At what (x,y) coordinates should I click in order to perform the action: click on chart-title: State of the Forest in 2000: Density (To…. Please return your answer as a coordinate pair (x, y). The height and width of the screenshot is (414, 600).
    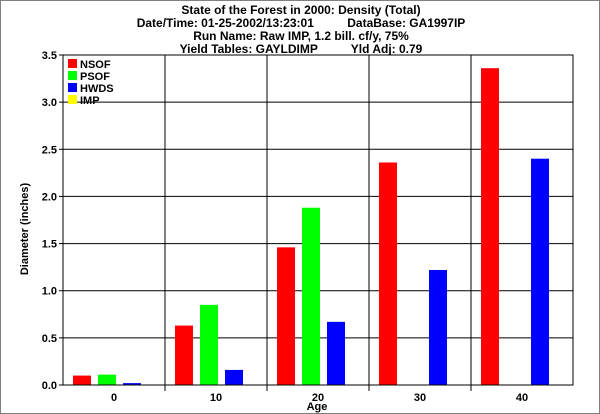
    Looking at the image, I should click on (301, 10).